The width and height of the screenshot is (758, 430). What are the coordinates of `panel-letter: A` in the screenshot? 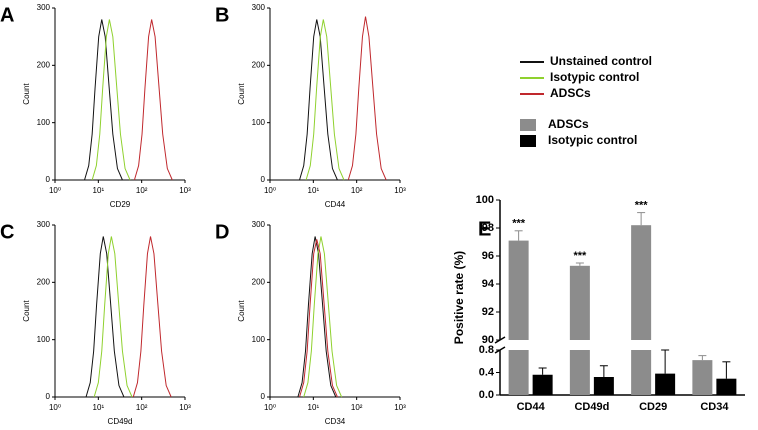 It's located at (7, 15).